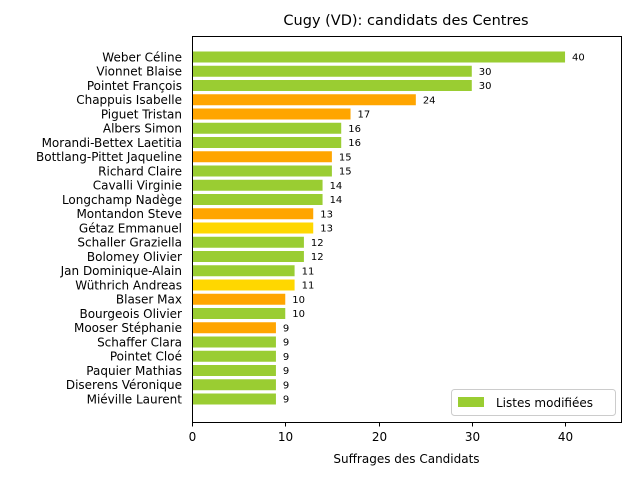 Image resolution: width=640 pixels, height=480 pixels. I want to click on x-axis-ticks: 0 10 20 30 40, so click(381, 433).